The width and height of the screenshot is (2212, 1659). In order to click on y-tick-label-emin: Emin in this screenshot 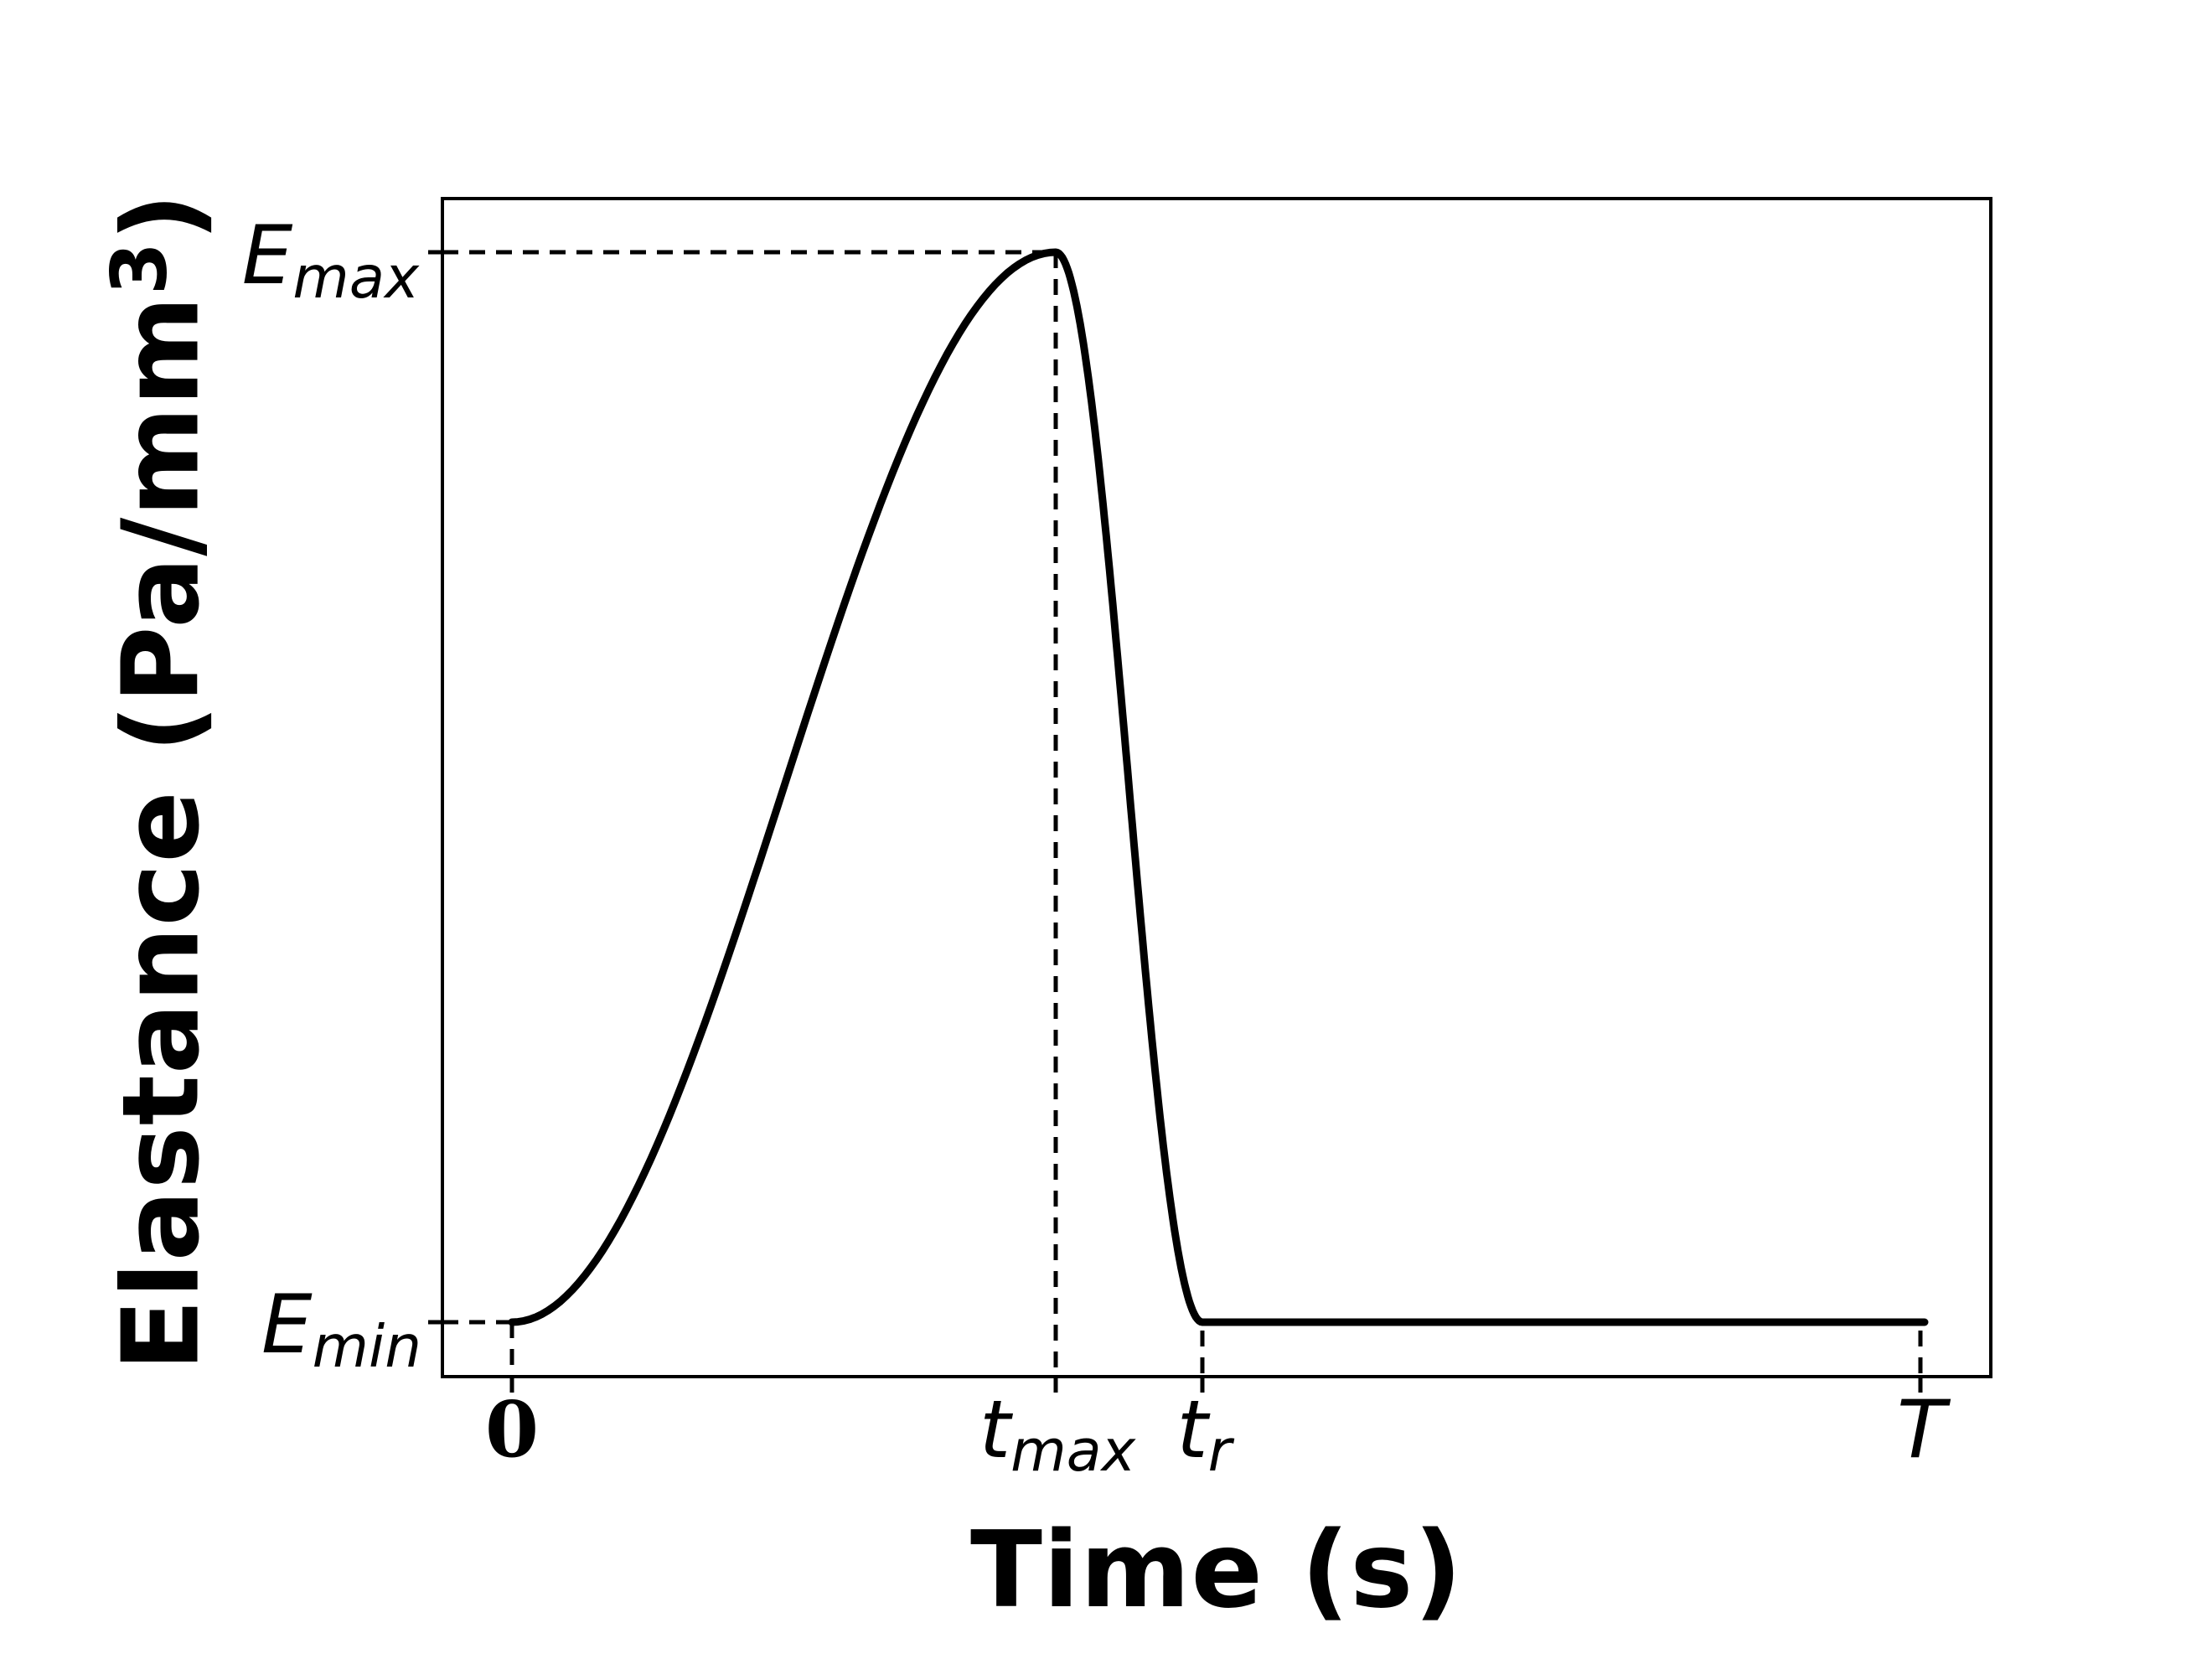, I will do `click(341, 1329)`.